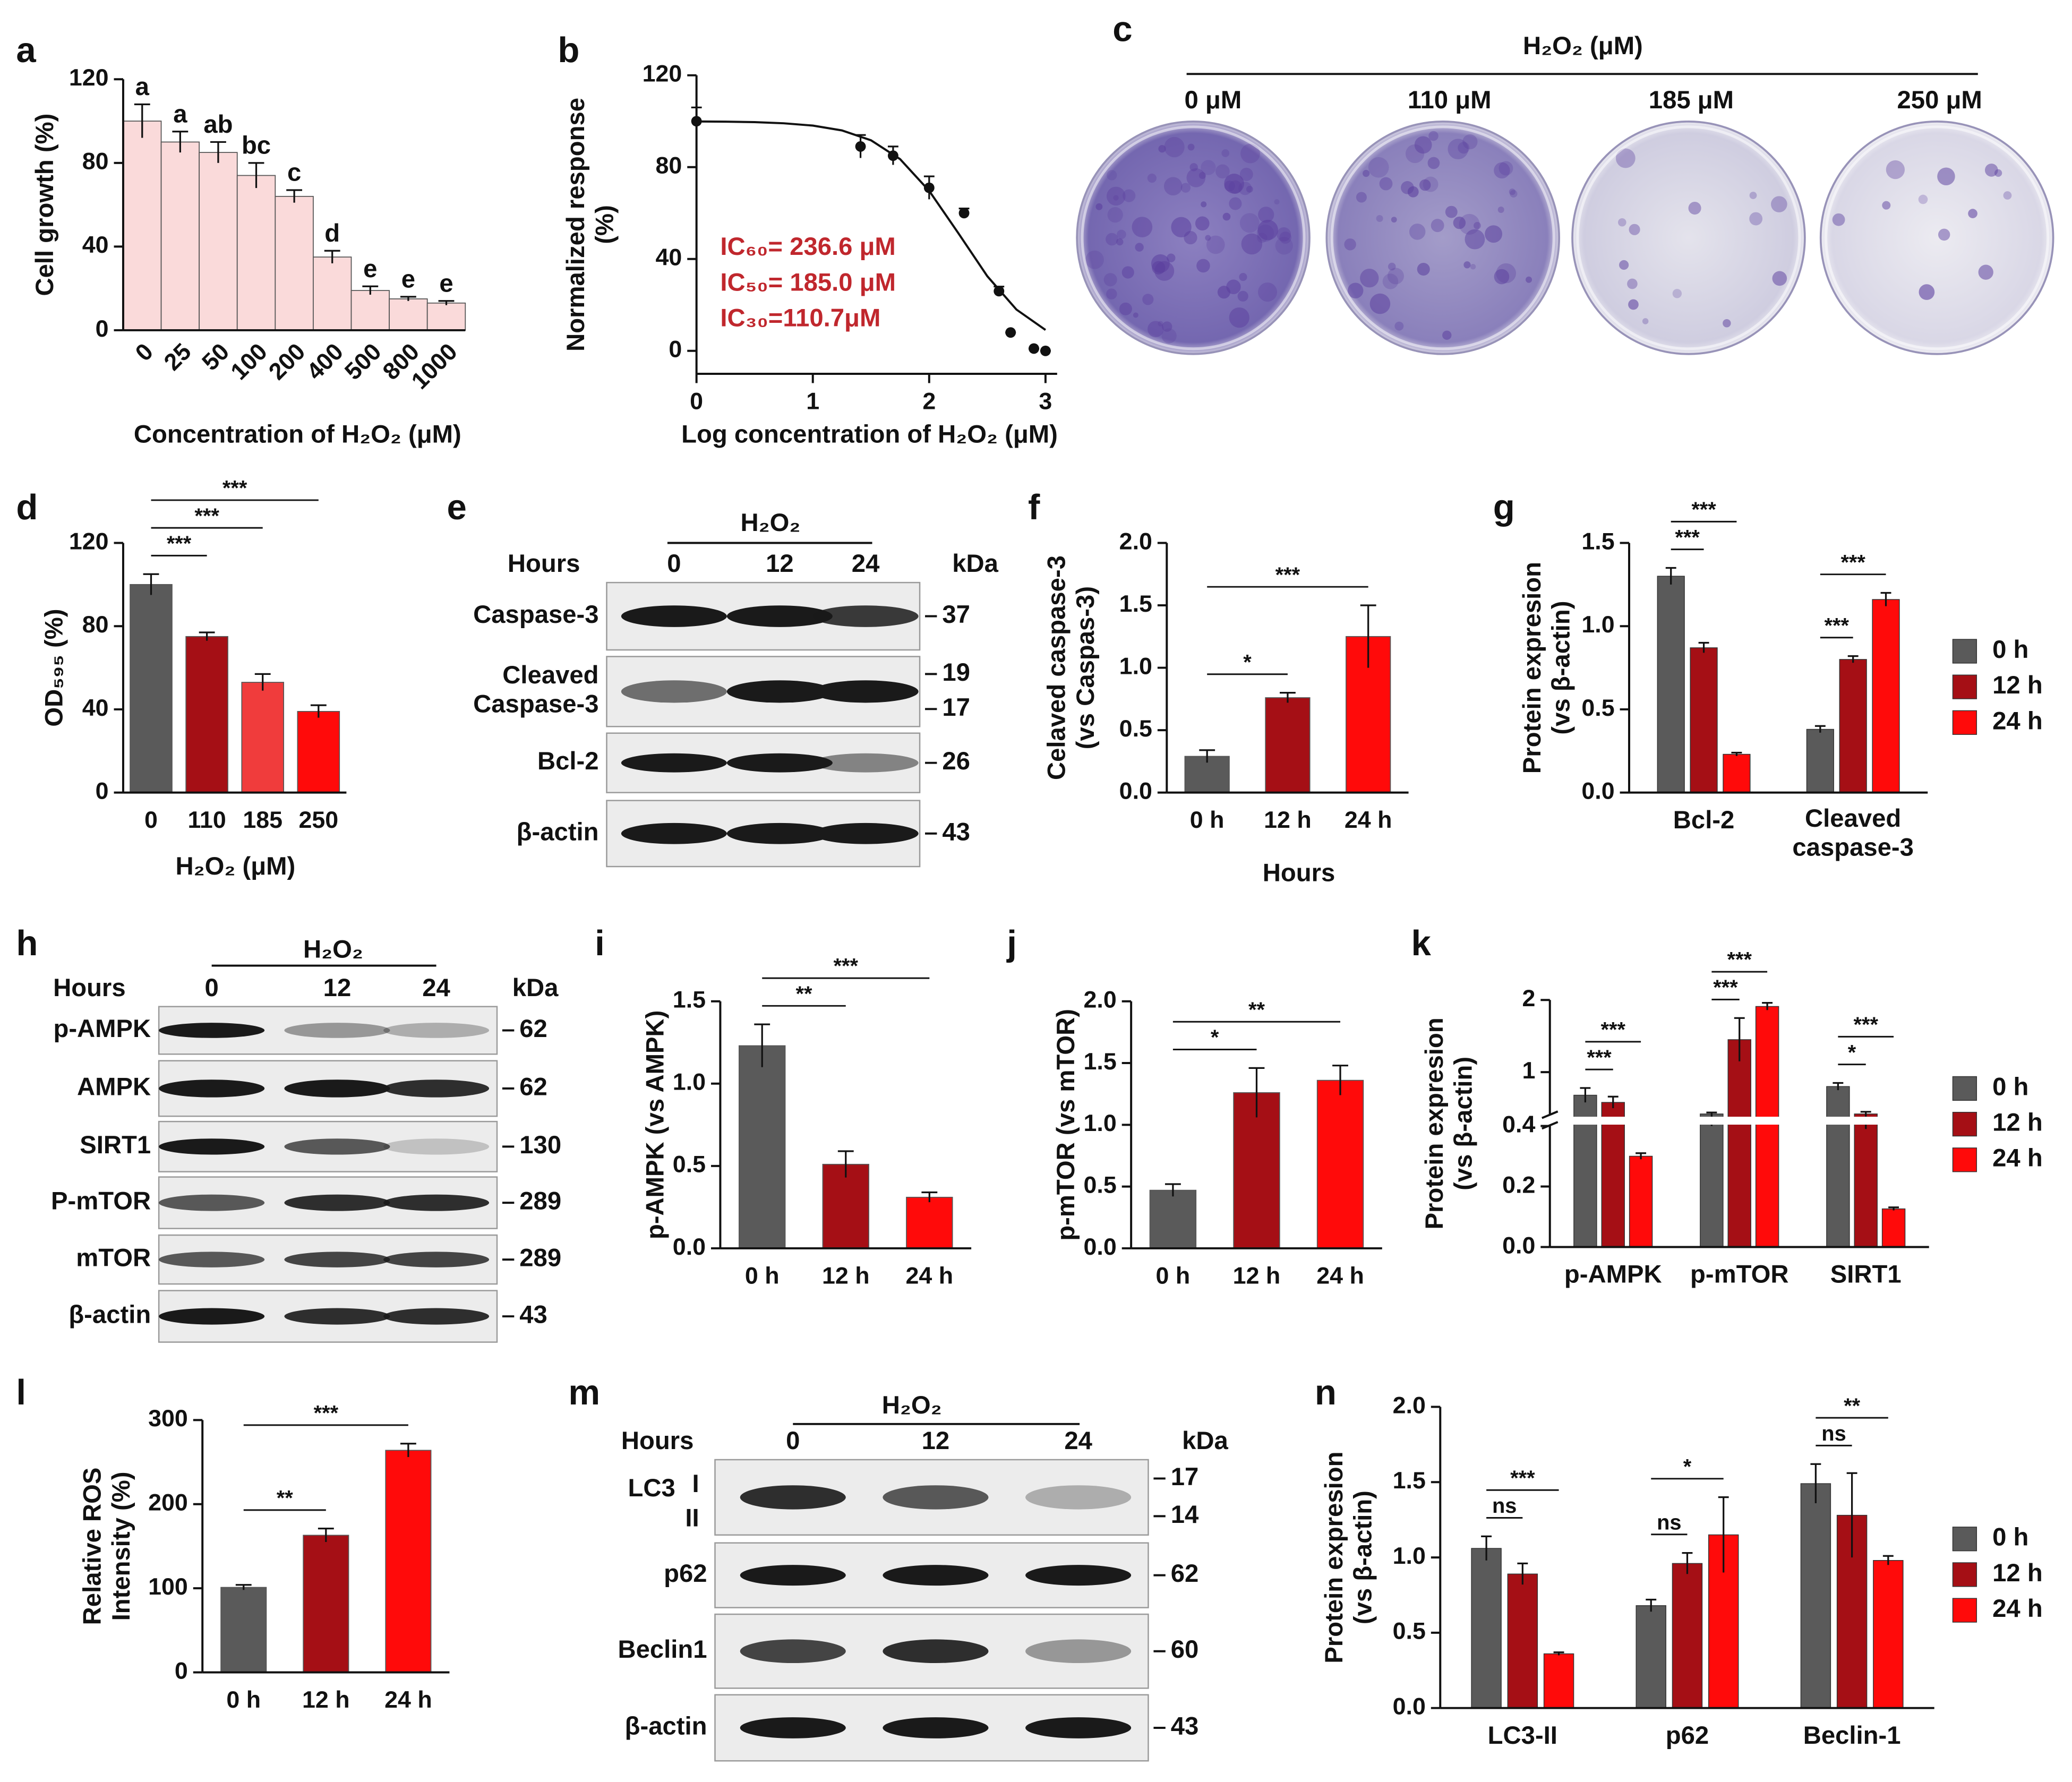 The height and width of the screenshot is (1782, 2072). Describe the element at coordinates (1034, 507) in the screenshot. I see `panel-label: f` at that location.